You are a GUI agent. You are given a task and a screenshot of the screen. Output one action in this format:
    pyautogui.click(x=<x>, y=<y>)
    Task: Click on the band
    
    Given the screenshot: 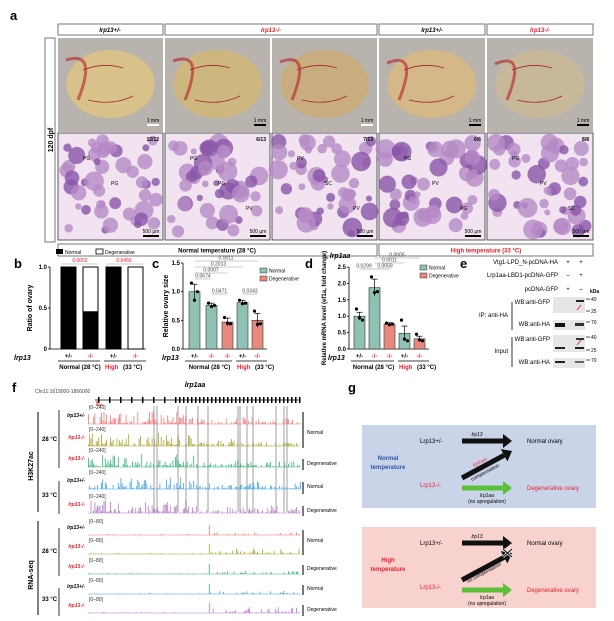 What is the action you would take?
    pyautogui.click(x=560, y=348)
    